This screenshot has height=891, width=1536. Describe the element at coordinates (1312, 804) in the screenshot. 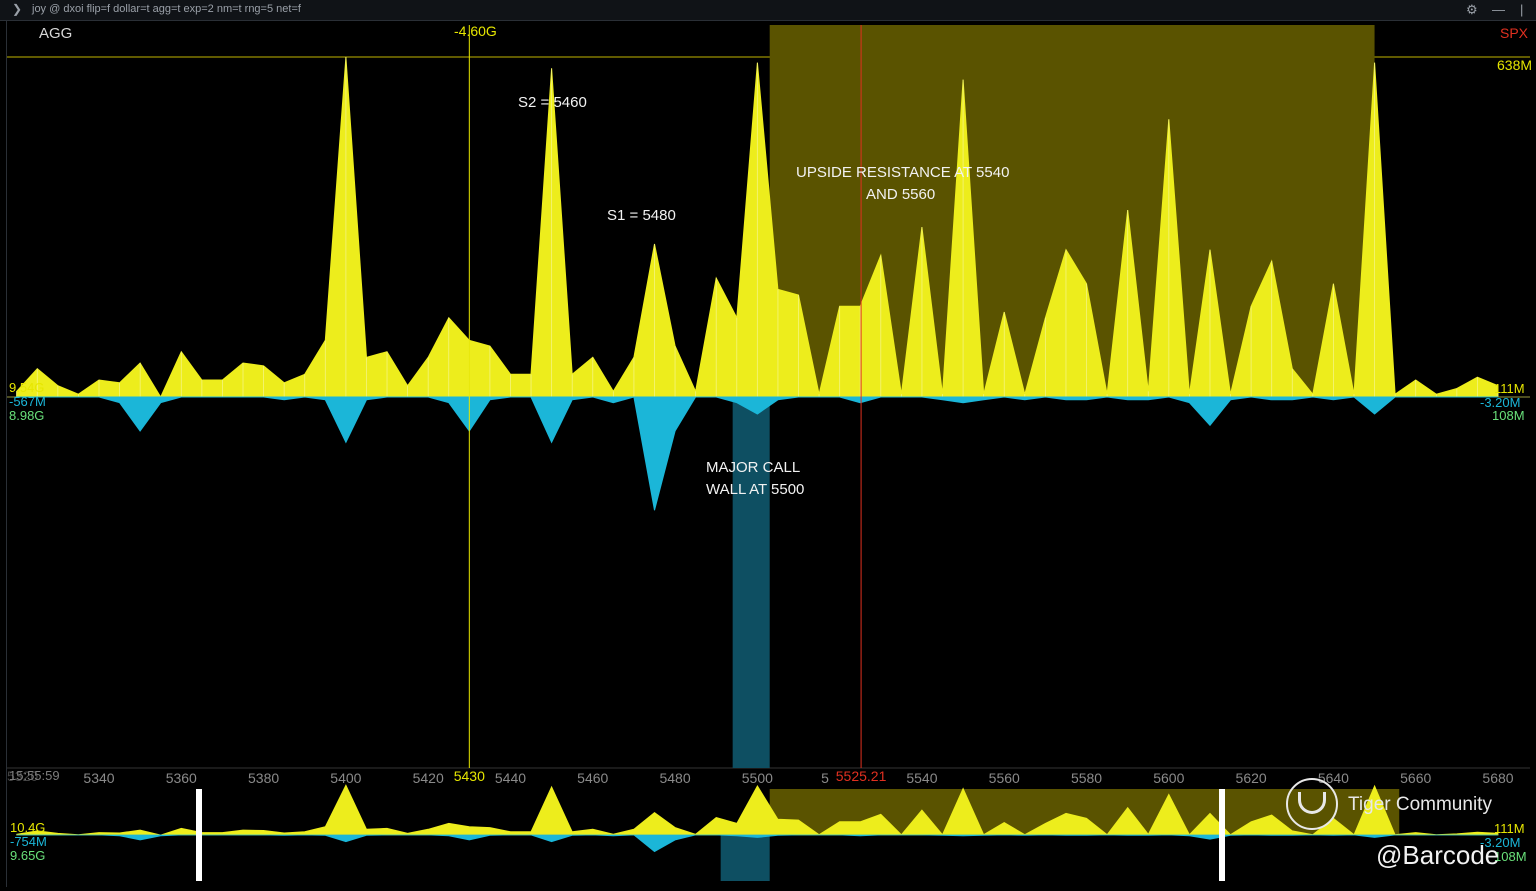

I see `tiger-logo-icon` at that location.